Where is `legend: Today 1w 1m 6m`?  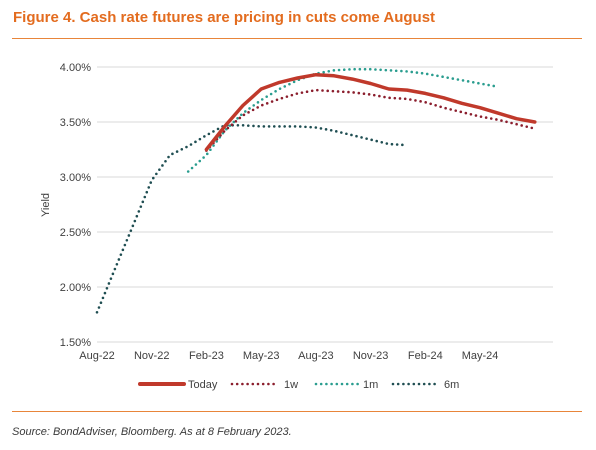 legend: Today 1w 1m 6m is located at coordinates (298, 385).